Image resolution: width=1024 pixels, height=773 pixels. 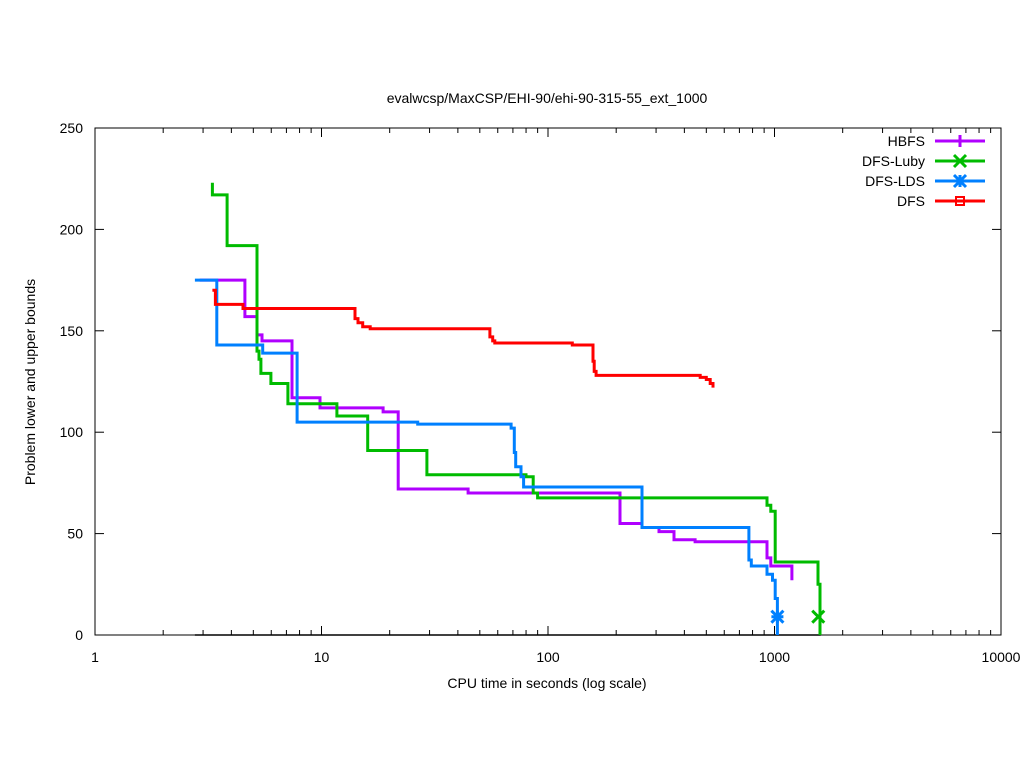 I want to click on legend-label: DFS, so click(x=911, y=201).